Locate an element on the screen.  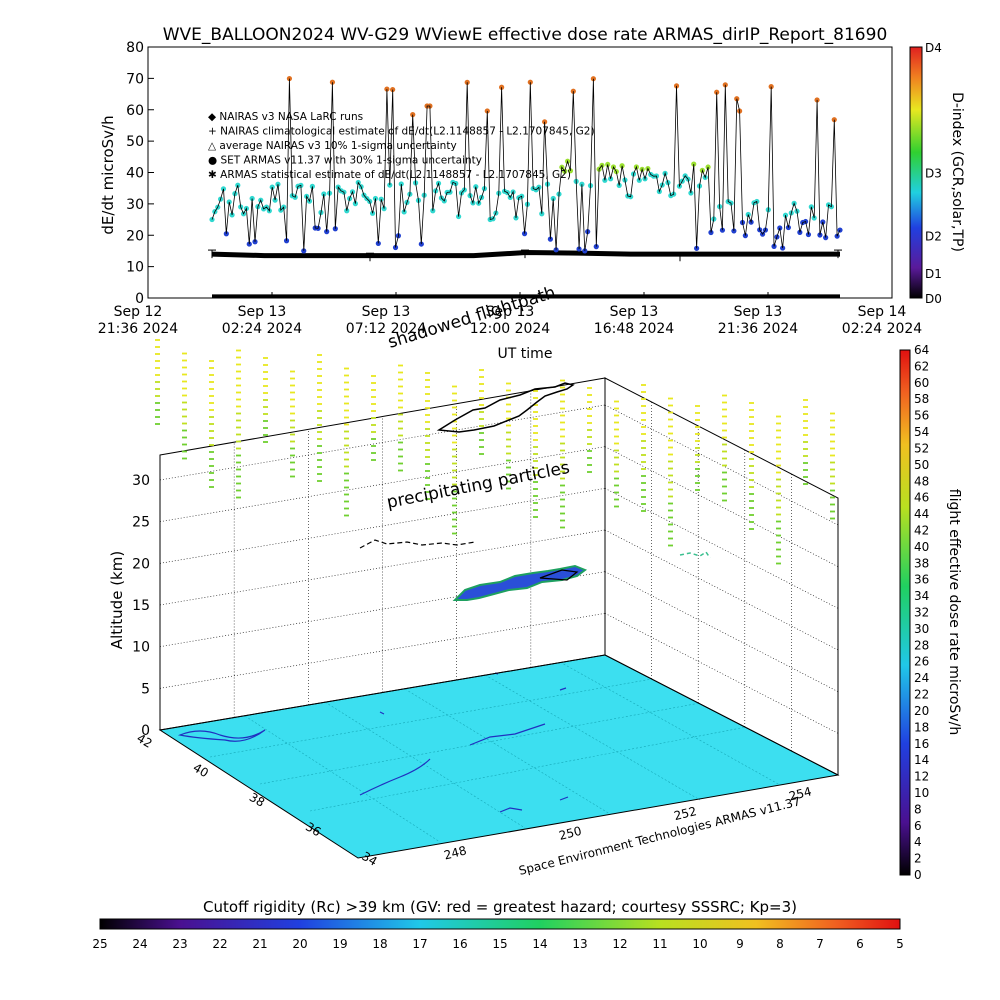
d-index-tick: D0 is located at coordinates (933, 299).